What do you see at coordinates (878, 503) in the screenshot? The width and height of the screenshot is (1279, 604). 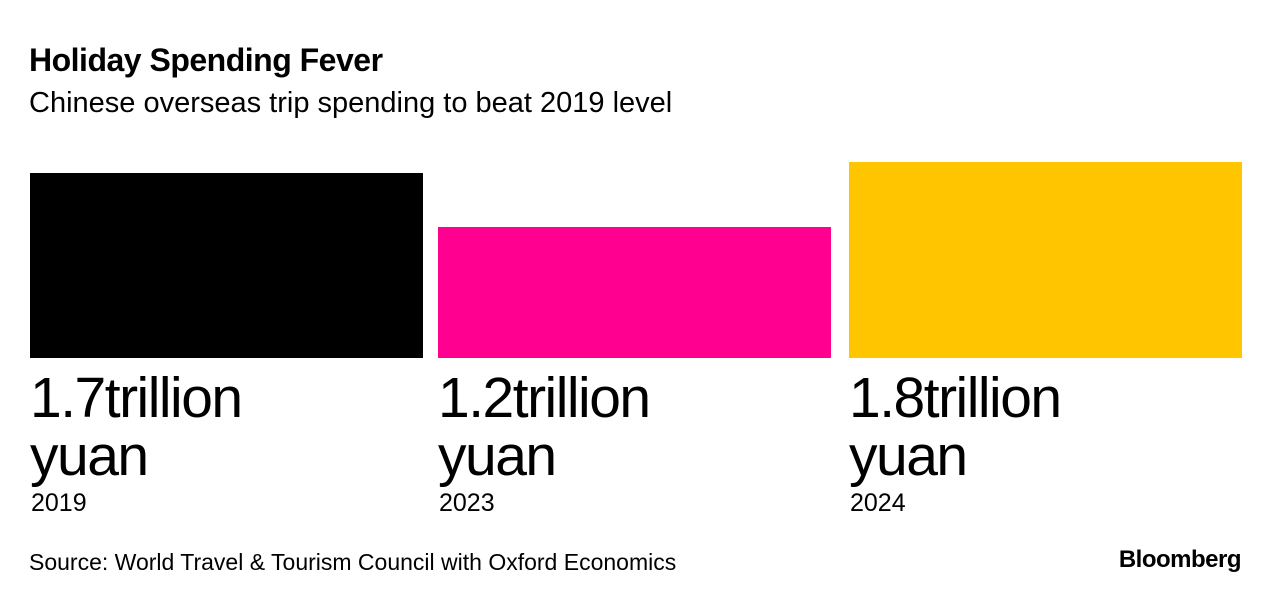 I see `category-label-2024: 2024` at bounding box center [878, 503].